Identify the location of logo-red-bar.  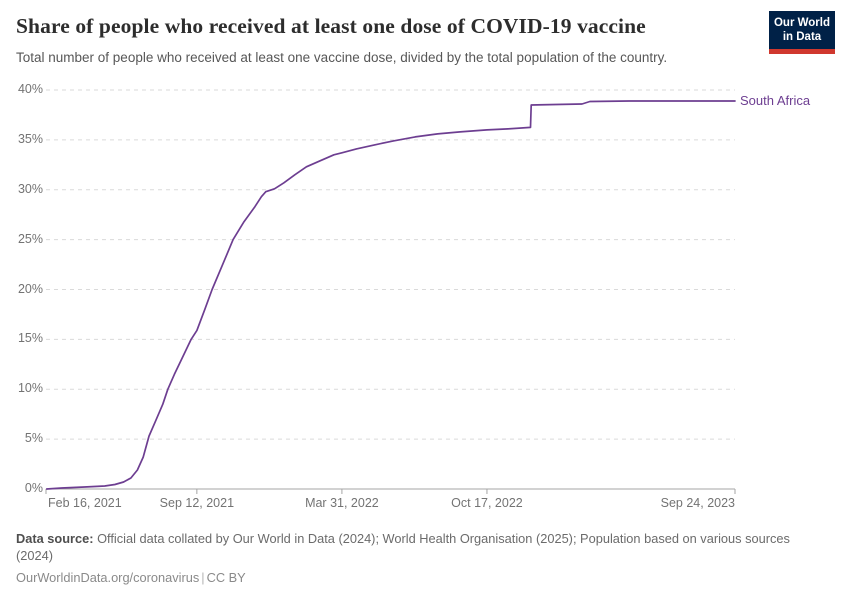
(802, 51).